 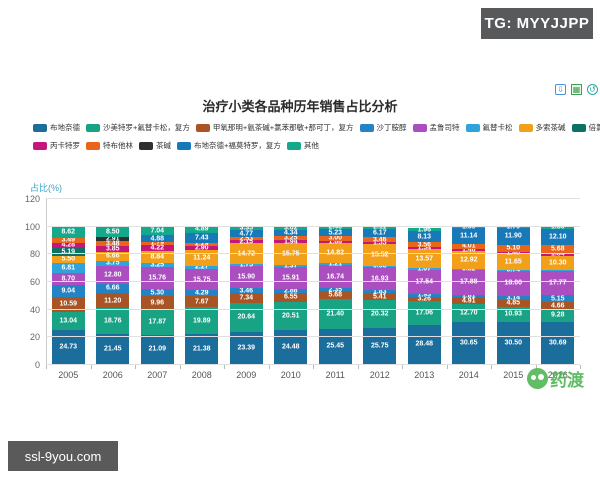 What do you see at coordinates (246, 238) in the screenshot?
I see `bar-segment: 2.53` at bounding box center [246, 238].